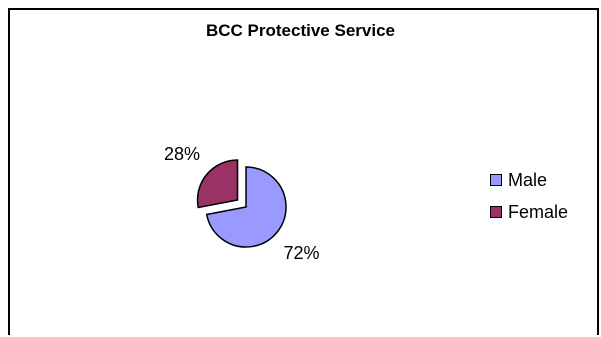  What do you see at coordinates (300, 30) in the screenshot?
I see `chart-title: BCC Protective Service` at bounding box center [300, 30].